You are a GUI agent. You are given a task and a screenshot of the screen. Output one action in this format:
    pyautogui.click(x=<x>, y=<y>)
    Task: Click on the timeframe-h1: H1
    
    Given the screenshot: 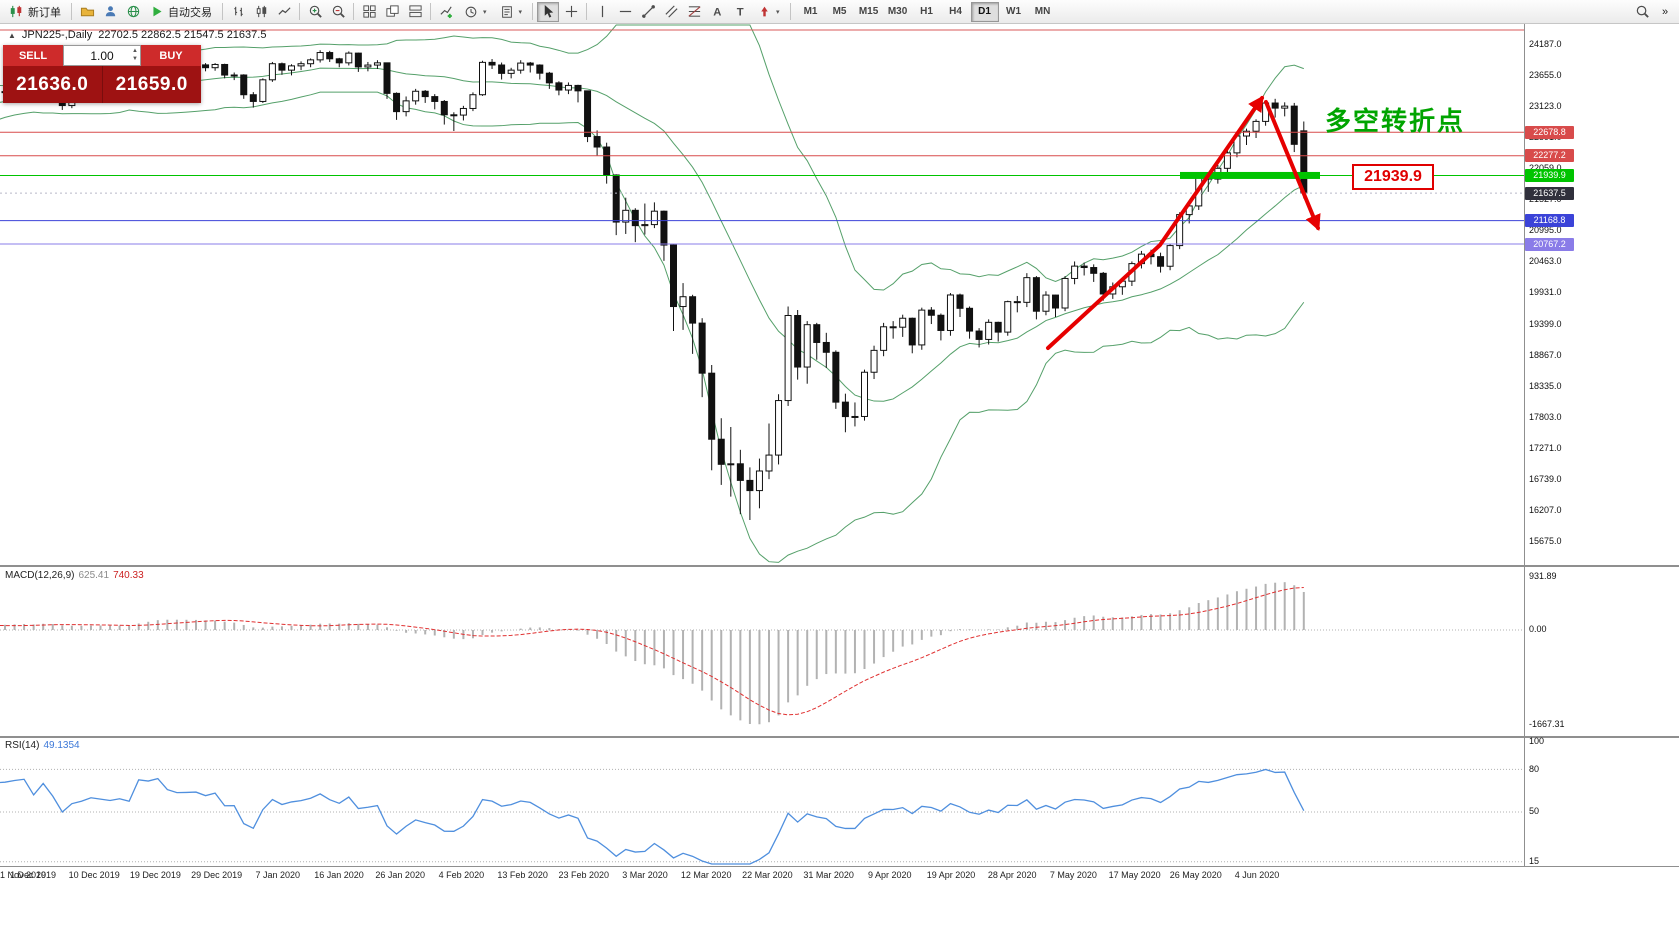 What is the action you would take?
    pyautogui.click(x=926, y=11)
    